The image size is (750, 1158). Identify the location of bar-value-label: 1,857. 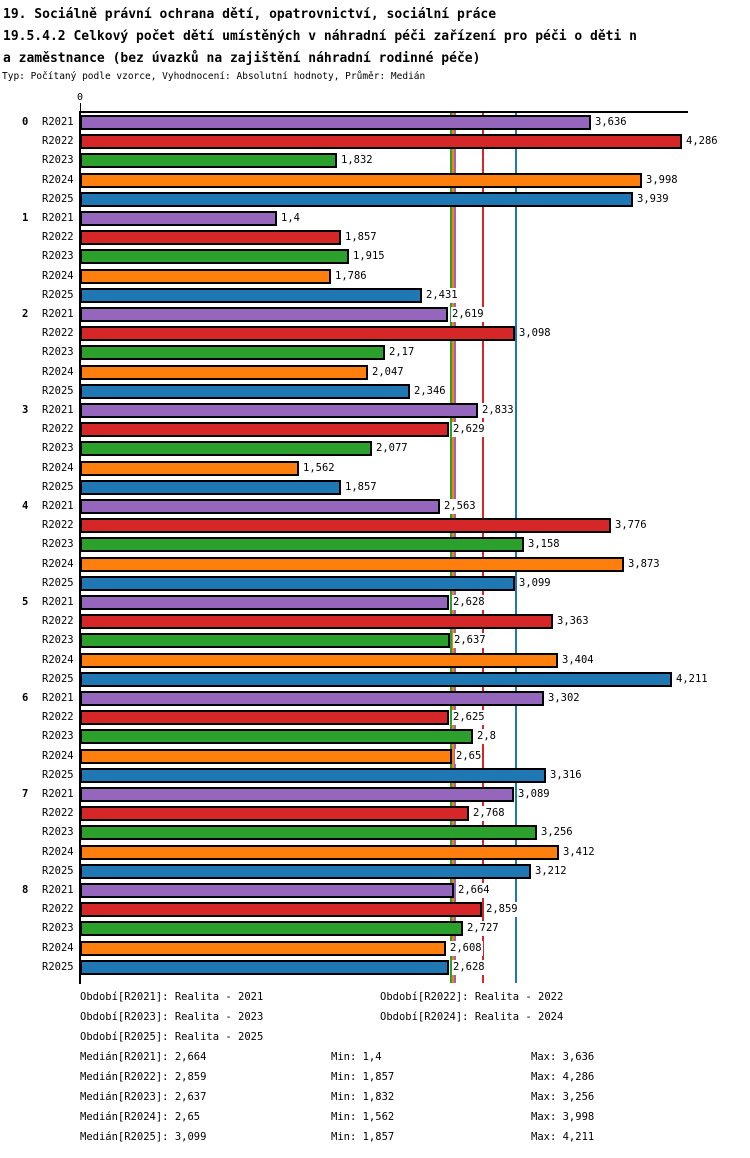
(361, 487).